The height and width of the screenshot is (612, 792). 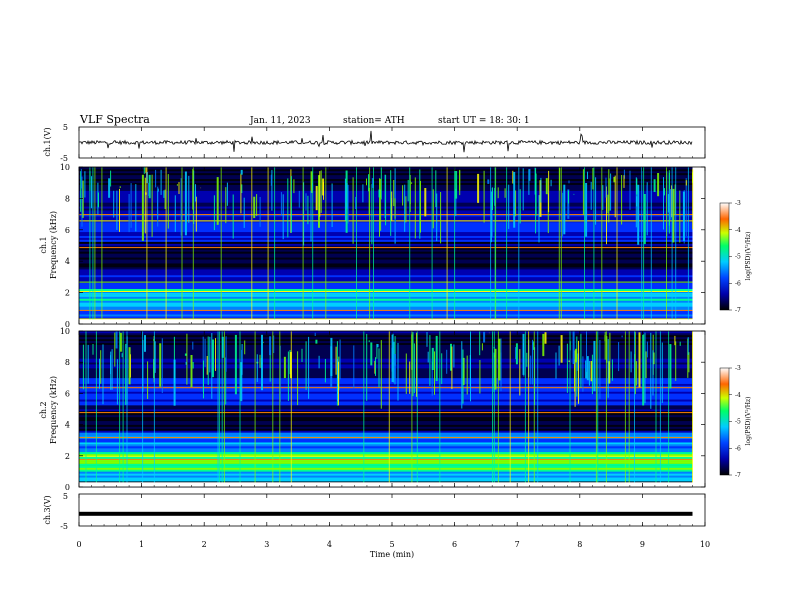 I want to click on colorbar-tick-label: -3, so click(x=738, y=368).